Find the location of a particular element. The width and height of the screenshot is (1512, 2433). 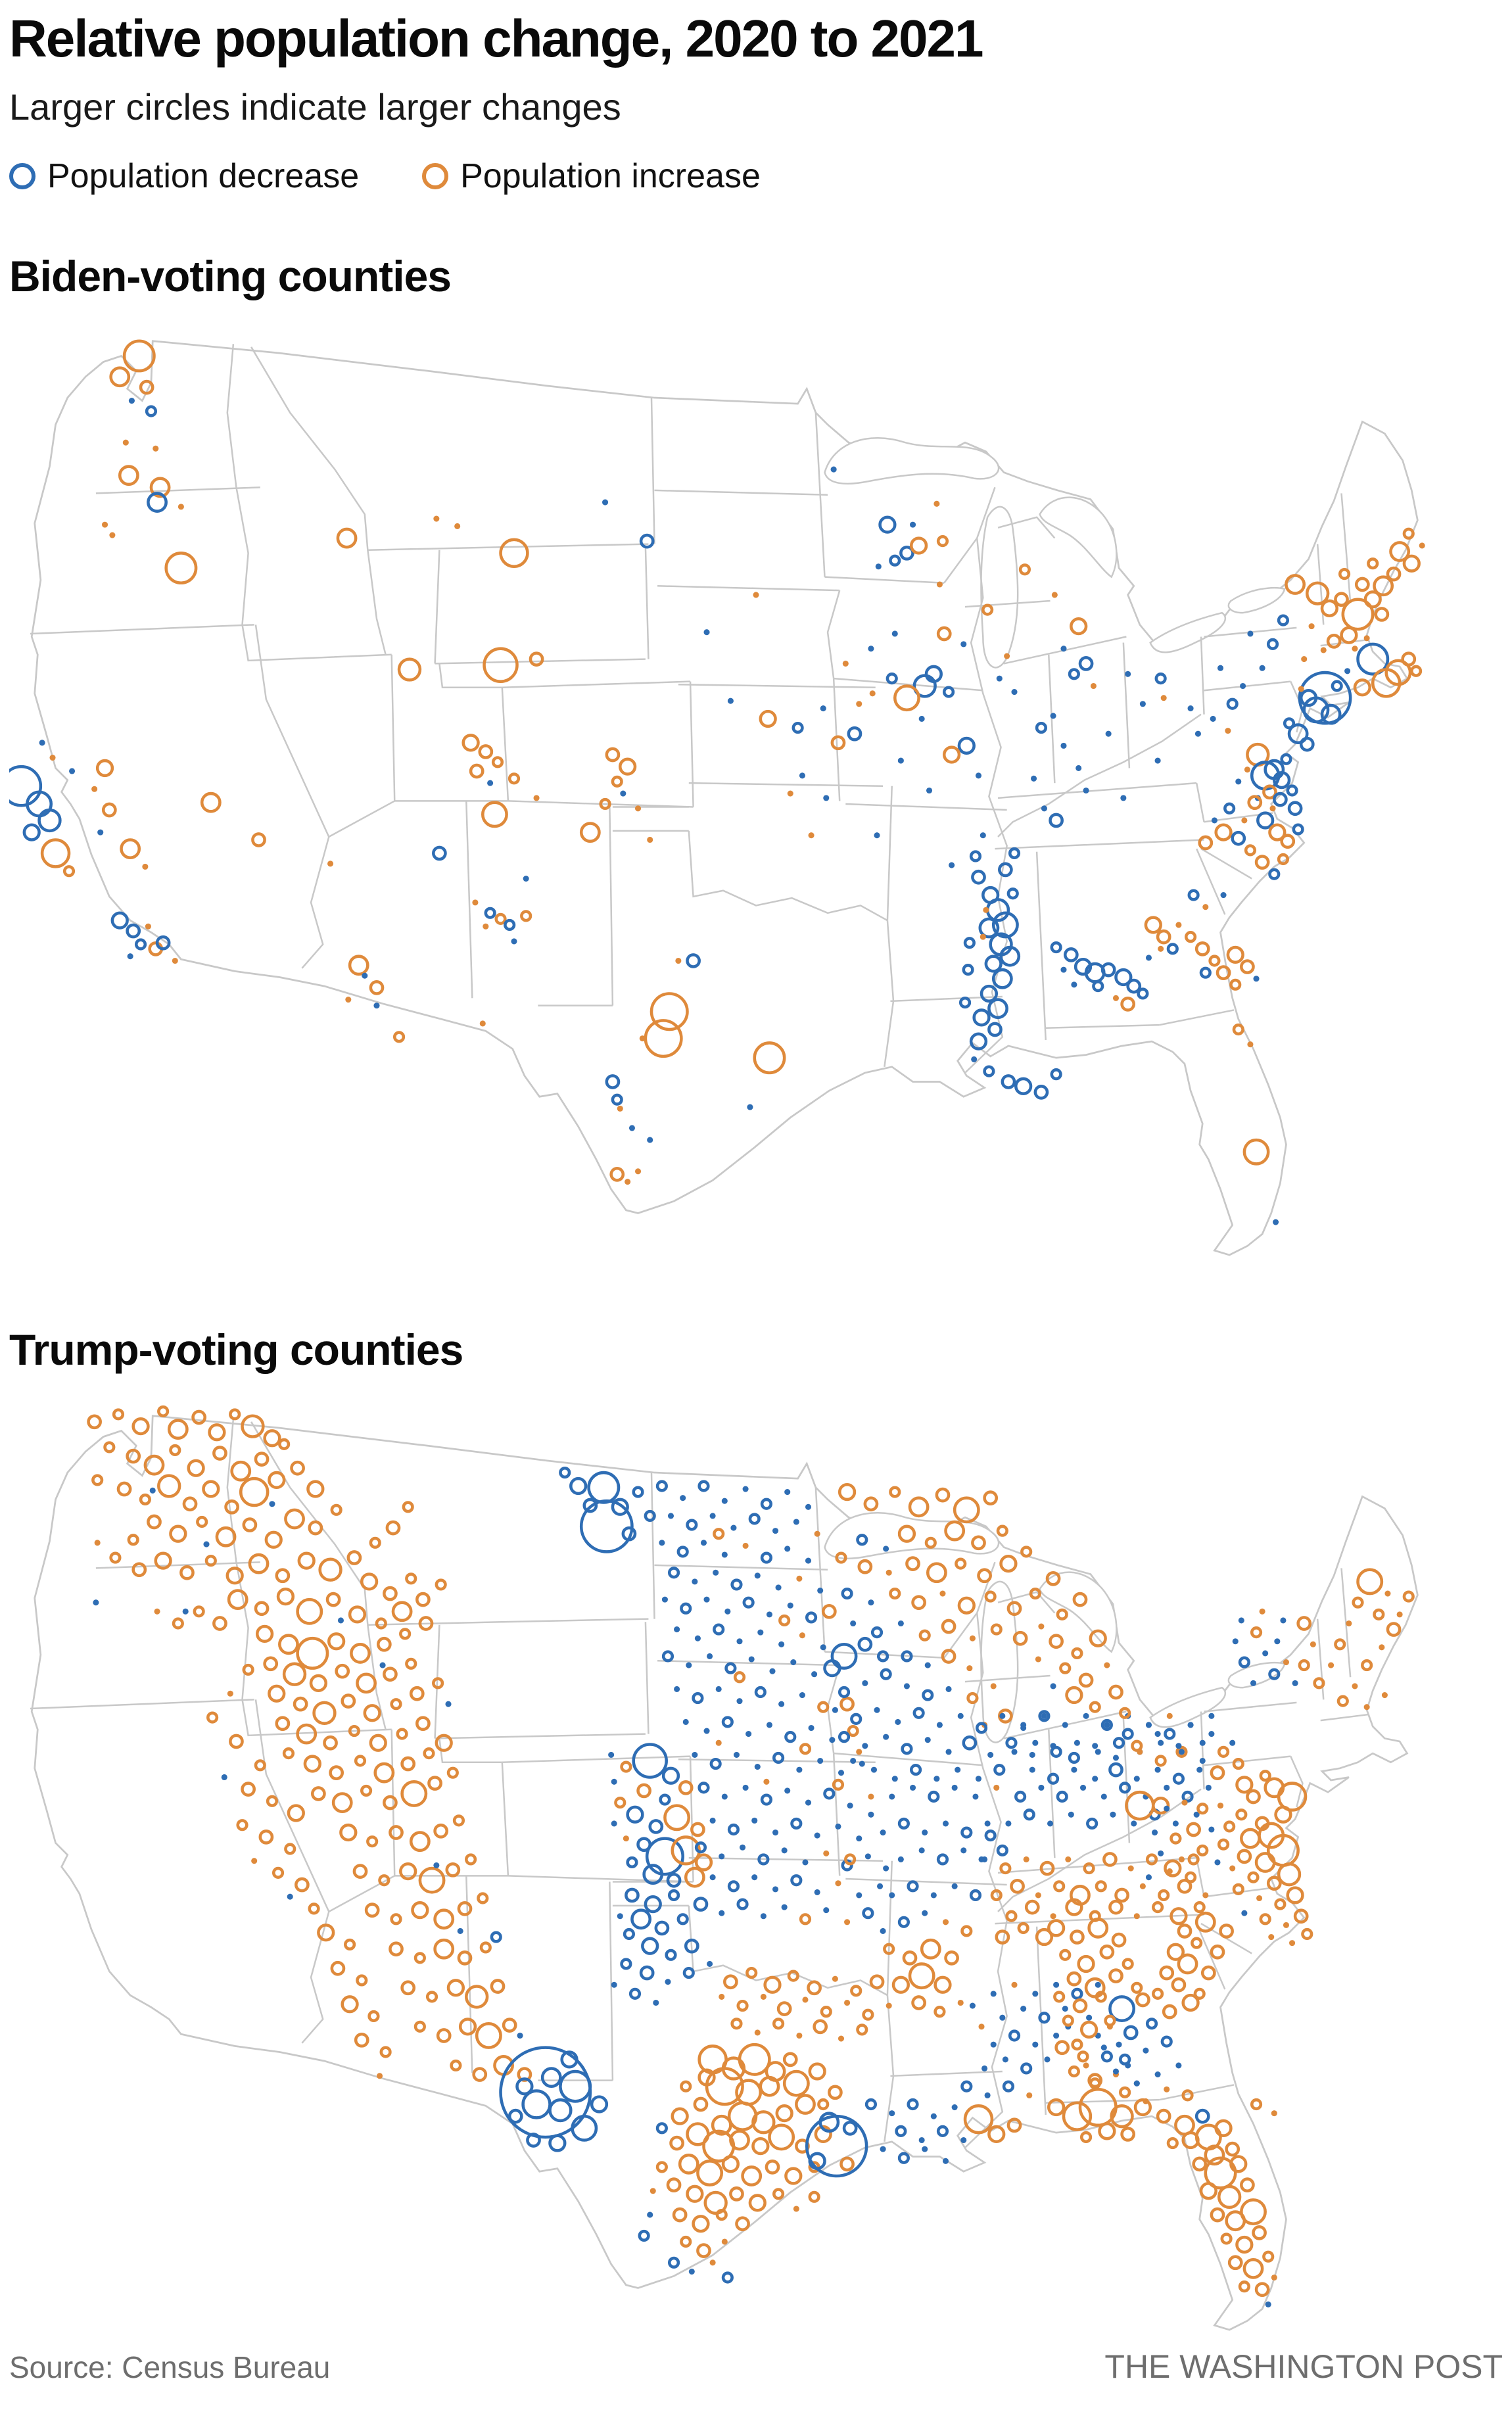

decrease-circle-icon is located at coordinates (22, 175).